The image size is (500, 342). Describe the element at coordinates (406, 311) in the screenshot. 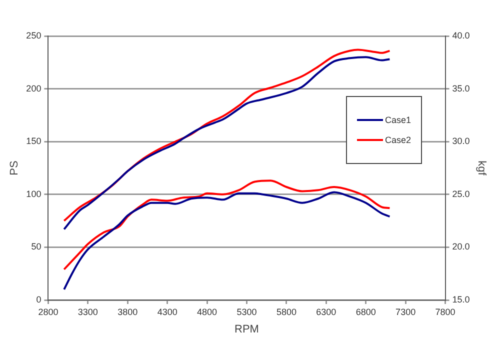

I see `x-tick-label: 7300` at that location.